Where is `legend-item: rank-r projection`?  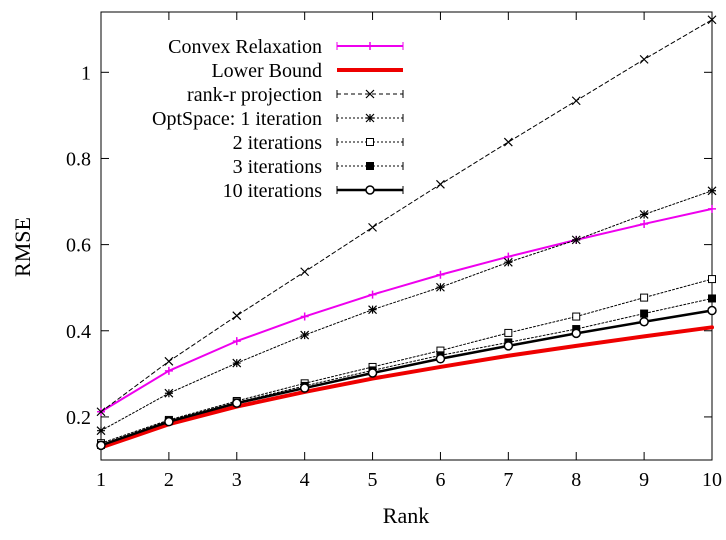
legend-item: rank-r projection is located at coordinates (295, 95).